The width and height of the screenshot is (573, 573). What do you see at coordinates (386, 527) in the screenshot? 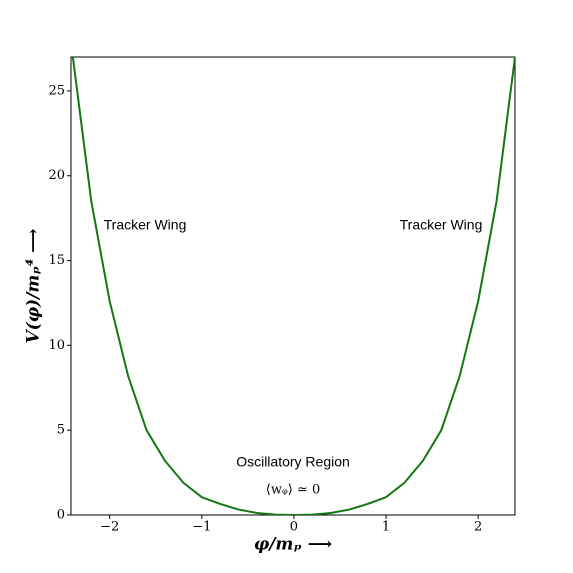
I see `x-tick-label: 1` at bounding box center [386, 527].